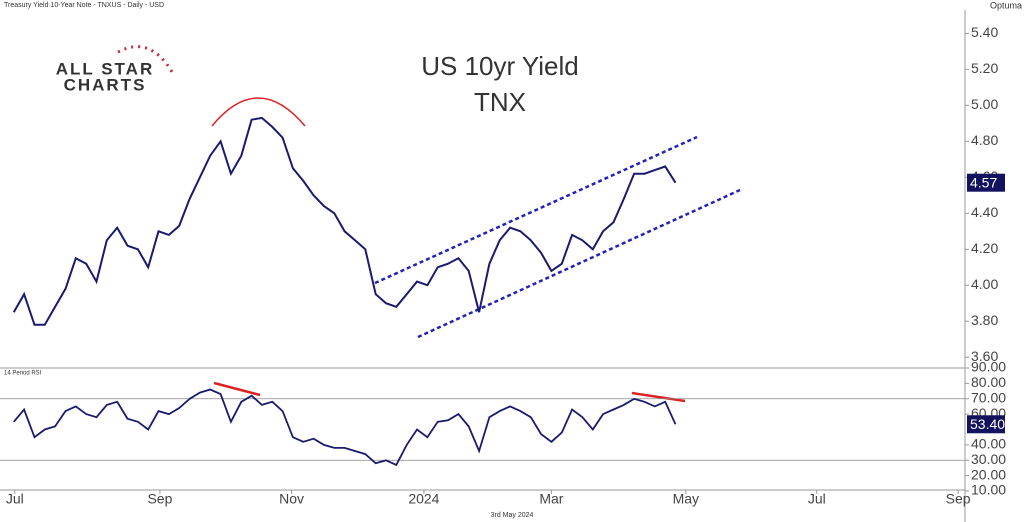 The height and width of the screenshot is (522, 1024). Describe the element at coordinates (988, 367) in the screenshot. I see `y-tick-label: 90.00` at that location.